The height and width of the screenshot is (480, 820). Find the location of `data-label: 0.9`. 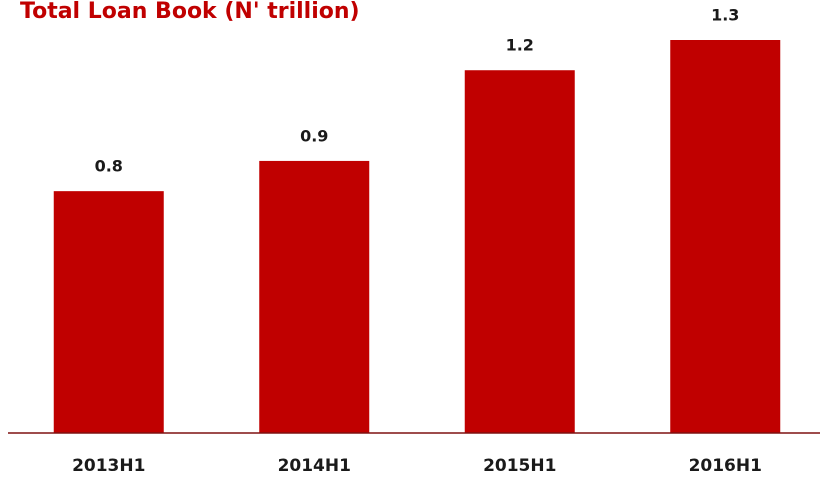

data-label: 0.9 is located at coordinates (314, 135).